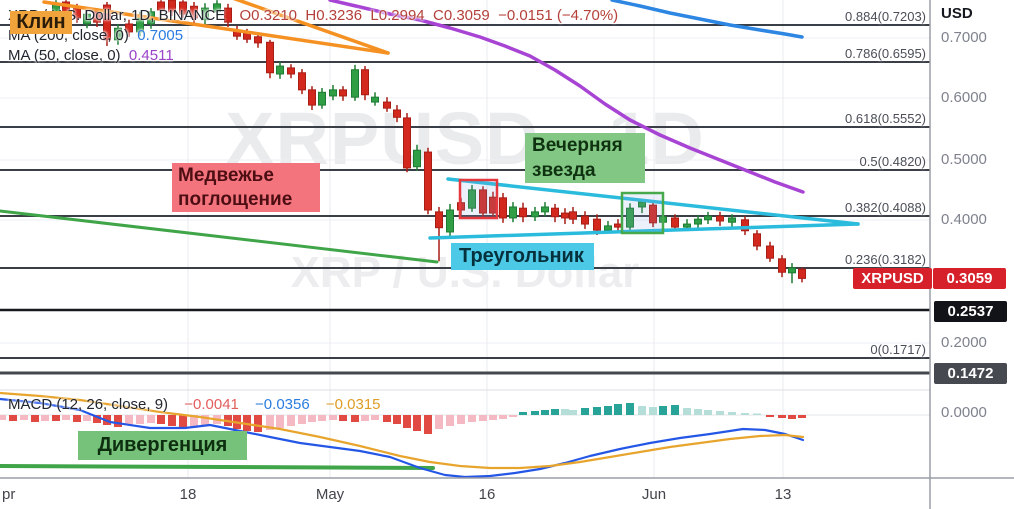 This screenshot has height=509, width=1014. I want to click on triangle-line-lower, so click(644, 231).